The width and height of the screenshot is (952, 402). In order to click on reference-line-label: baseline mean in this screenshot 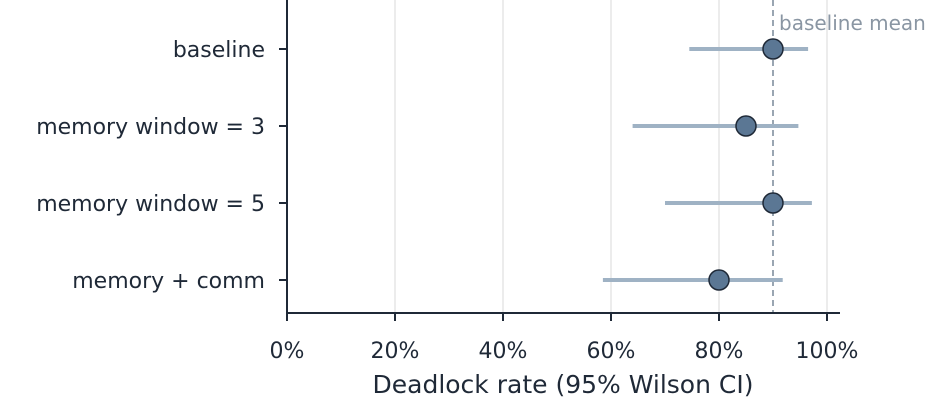, I will do `click(852, 23)`.